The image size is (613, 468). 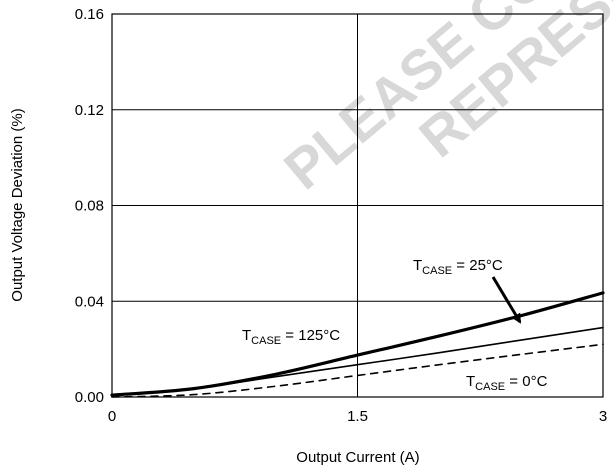 I want to click on annotation-arrow, so click(x=506, y=300).